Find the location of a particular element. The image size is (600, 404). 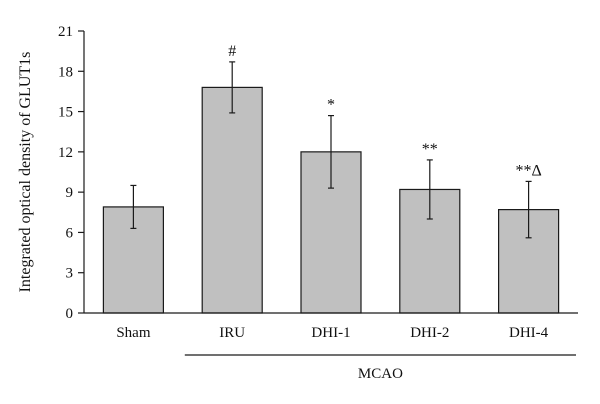

significance-label: # is located at coordinates (232, 51).